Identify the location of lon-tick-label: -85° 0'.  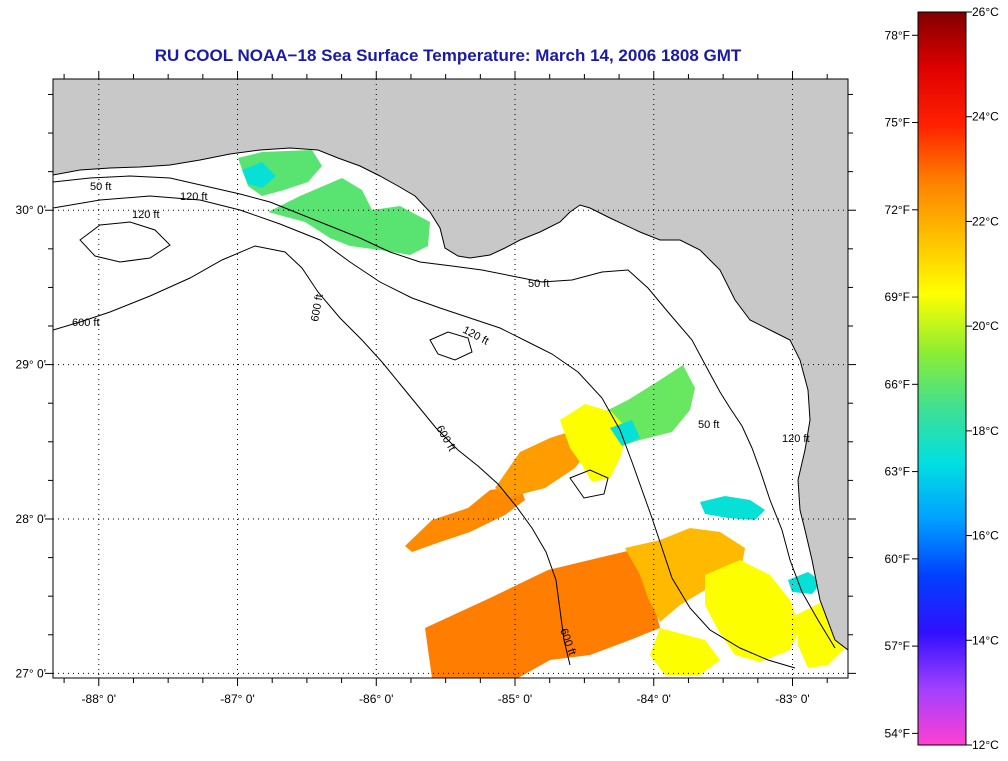
(515, 699).